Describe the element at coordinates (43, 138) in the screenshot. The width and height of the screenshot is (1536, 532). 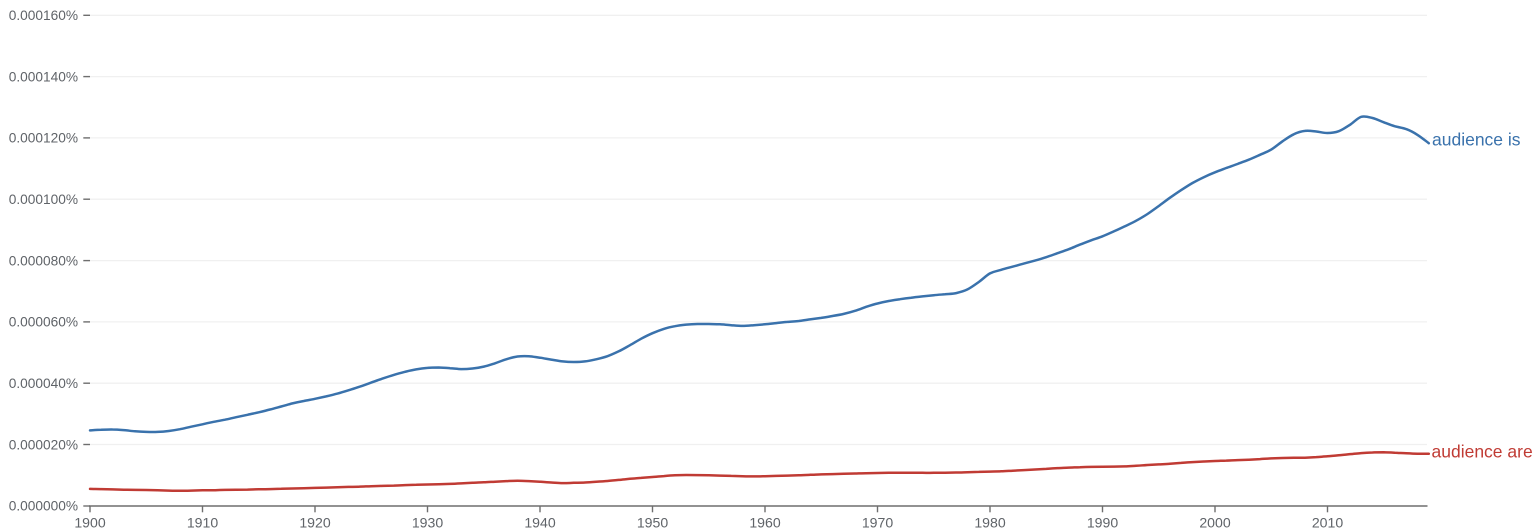
I see `svg-text: 0.000120%` at that location.